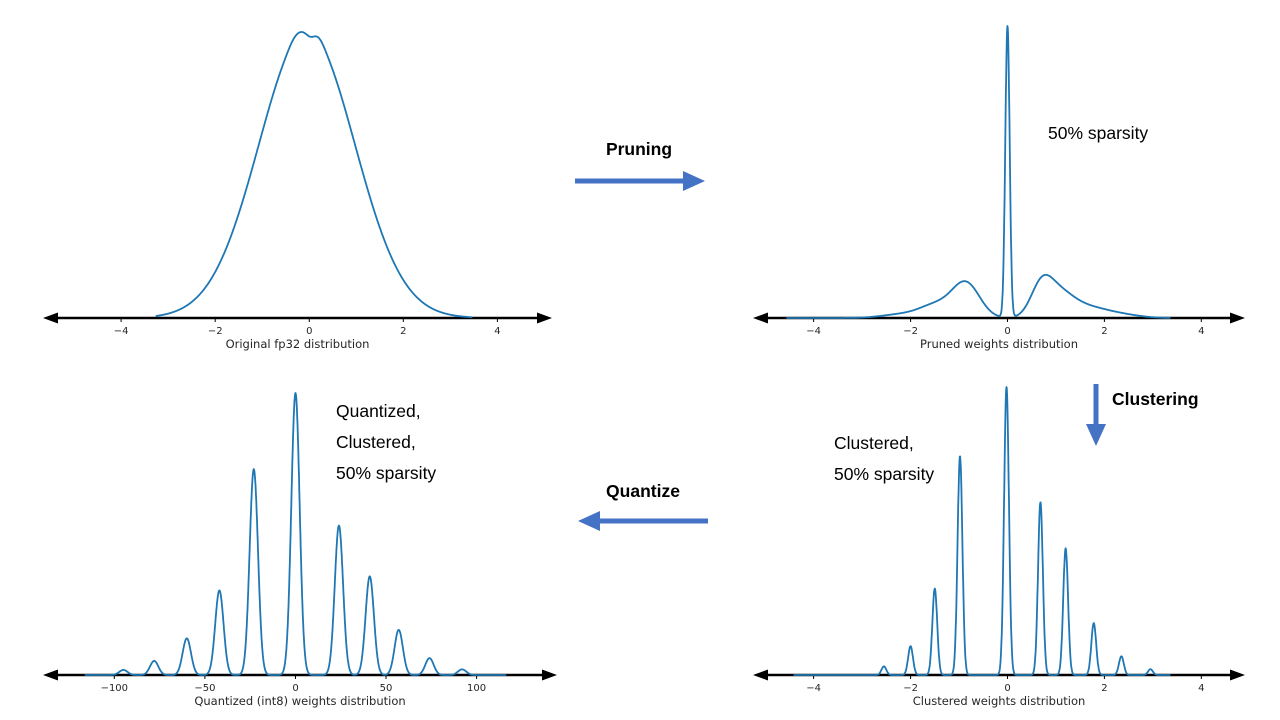 The height and width of the screenshot is (720, 1280). What do you see at coordinates (1098, 133) in the screenshot?
I see `sparsity-annotation: 50% sparsity` at bounding box center [1098, 133].